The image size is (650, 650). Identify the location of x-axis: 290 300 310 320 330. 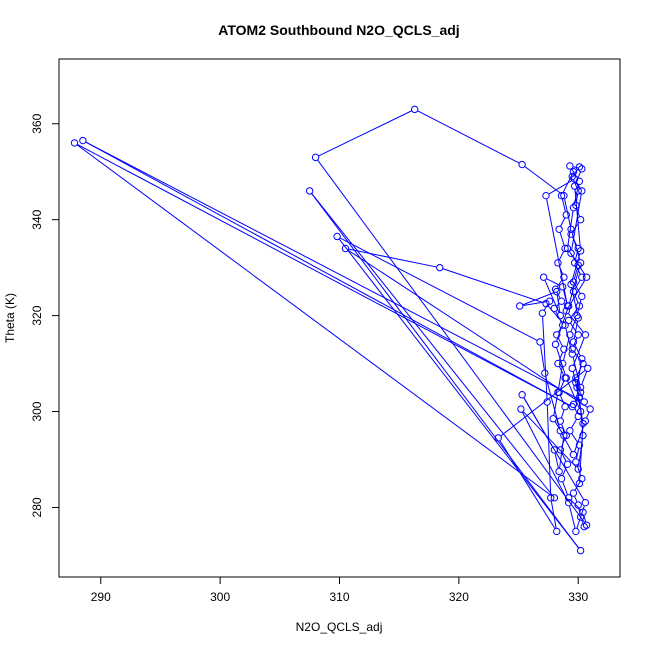
(340, 590).